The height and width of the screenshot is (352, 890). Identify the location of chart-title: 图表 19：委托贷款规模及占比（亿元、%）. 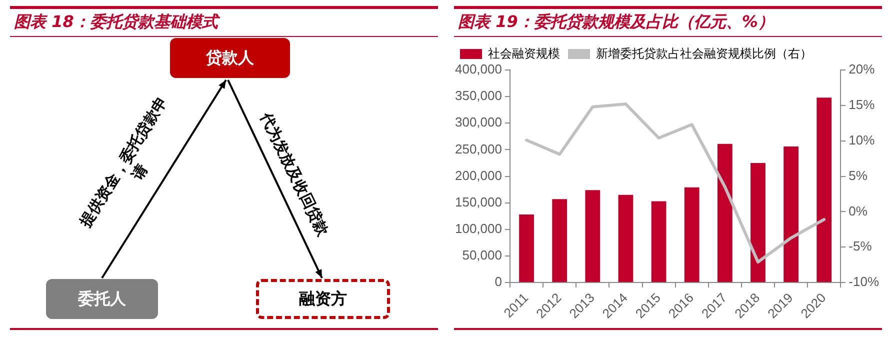
(668, 21).